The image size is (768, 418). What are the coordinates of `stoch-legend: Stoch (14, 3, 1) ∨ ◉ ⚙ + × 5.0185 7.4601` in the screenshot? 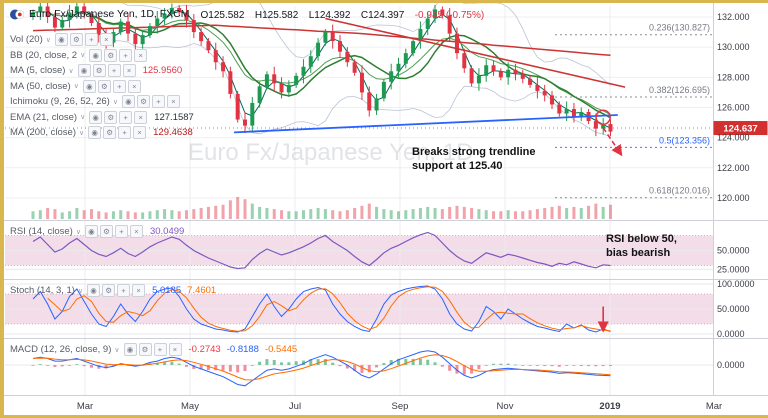 It's located at (113, 291).